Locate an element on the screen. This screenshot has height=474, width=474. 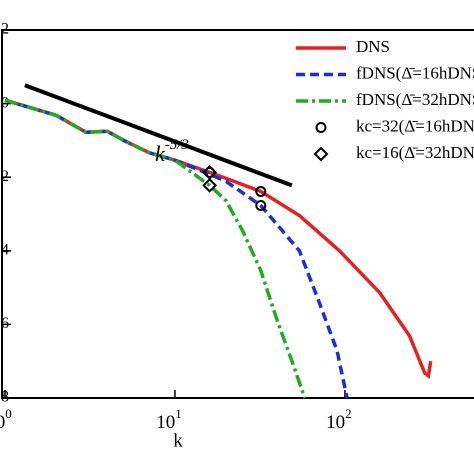
x-tick-label: 10² is located at coordinates (339, 419).